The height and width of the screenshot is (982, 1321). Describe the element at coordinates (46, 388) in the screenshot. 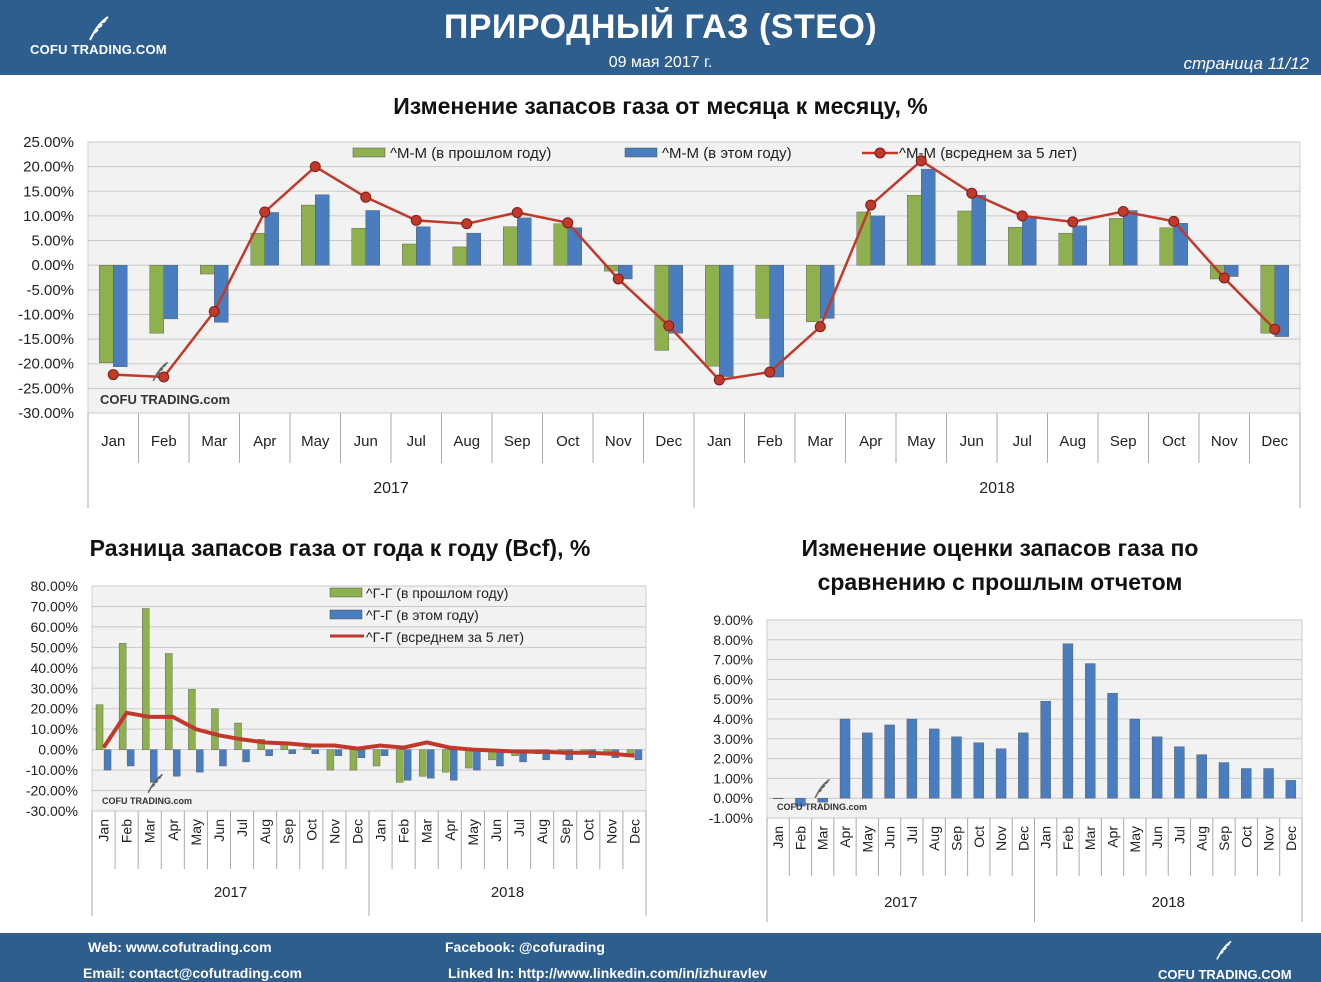

I see `y-tick-label: -25.00%` at that location.